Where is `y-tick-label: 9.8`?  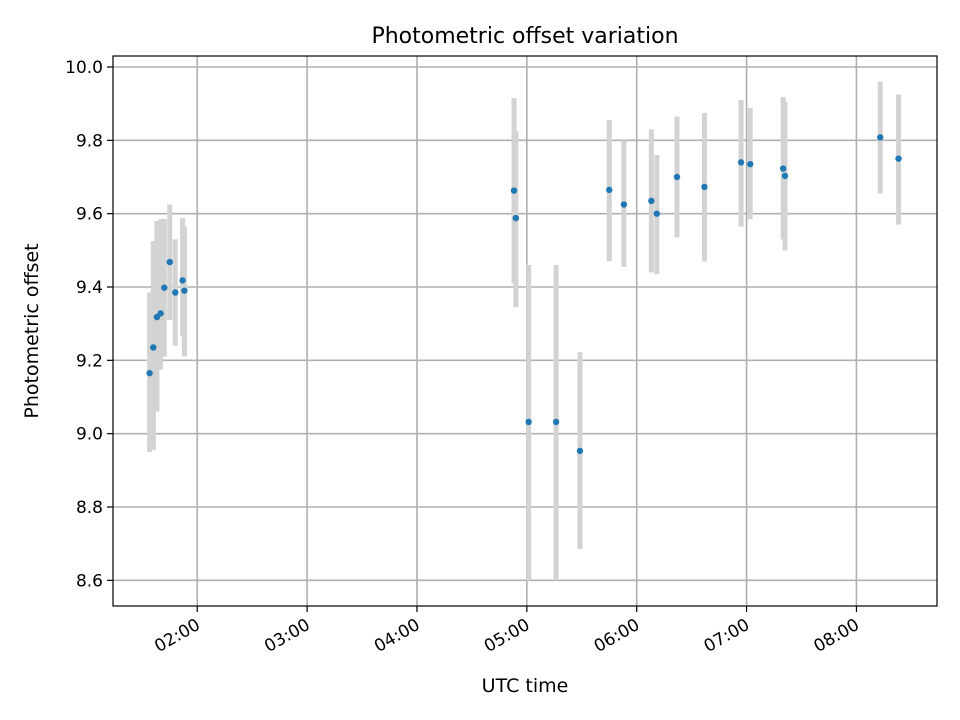 y-tick-label: 9.8 is located at coordinates (89, 141).